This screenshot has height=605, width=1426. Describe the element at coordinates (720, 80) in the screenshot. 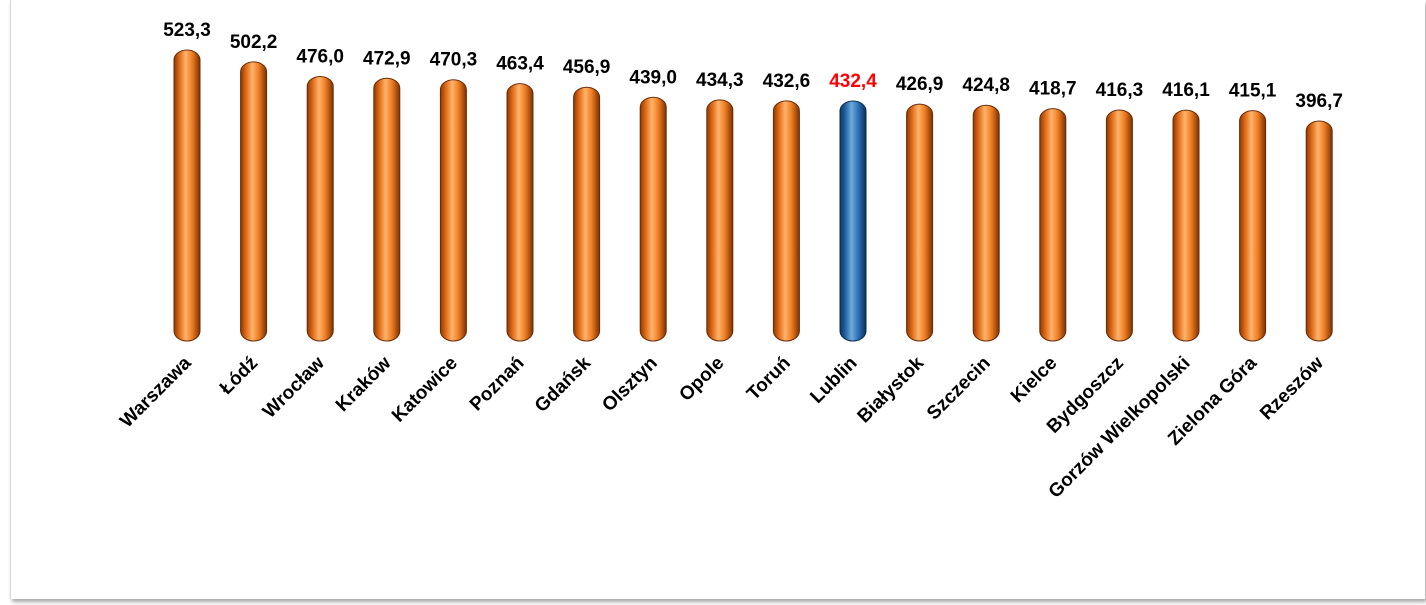

I see `value-label-8: 434,3` at that location.